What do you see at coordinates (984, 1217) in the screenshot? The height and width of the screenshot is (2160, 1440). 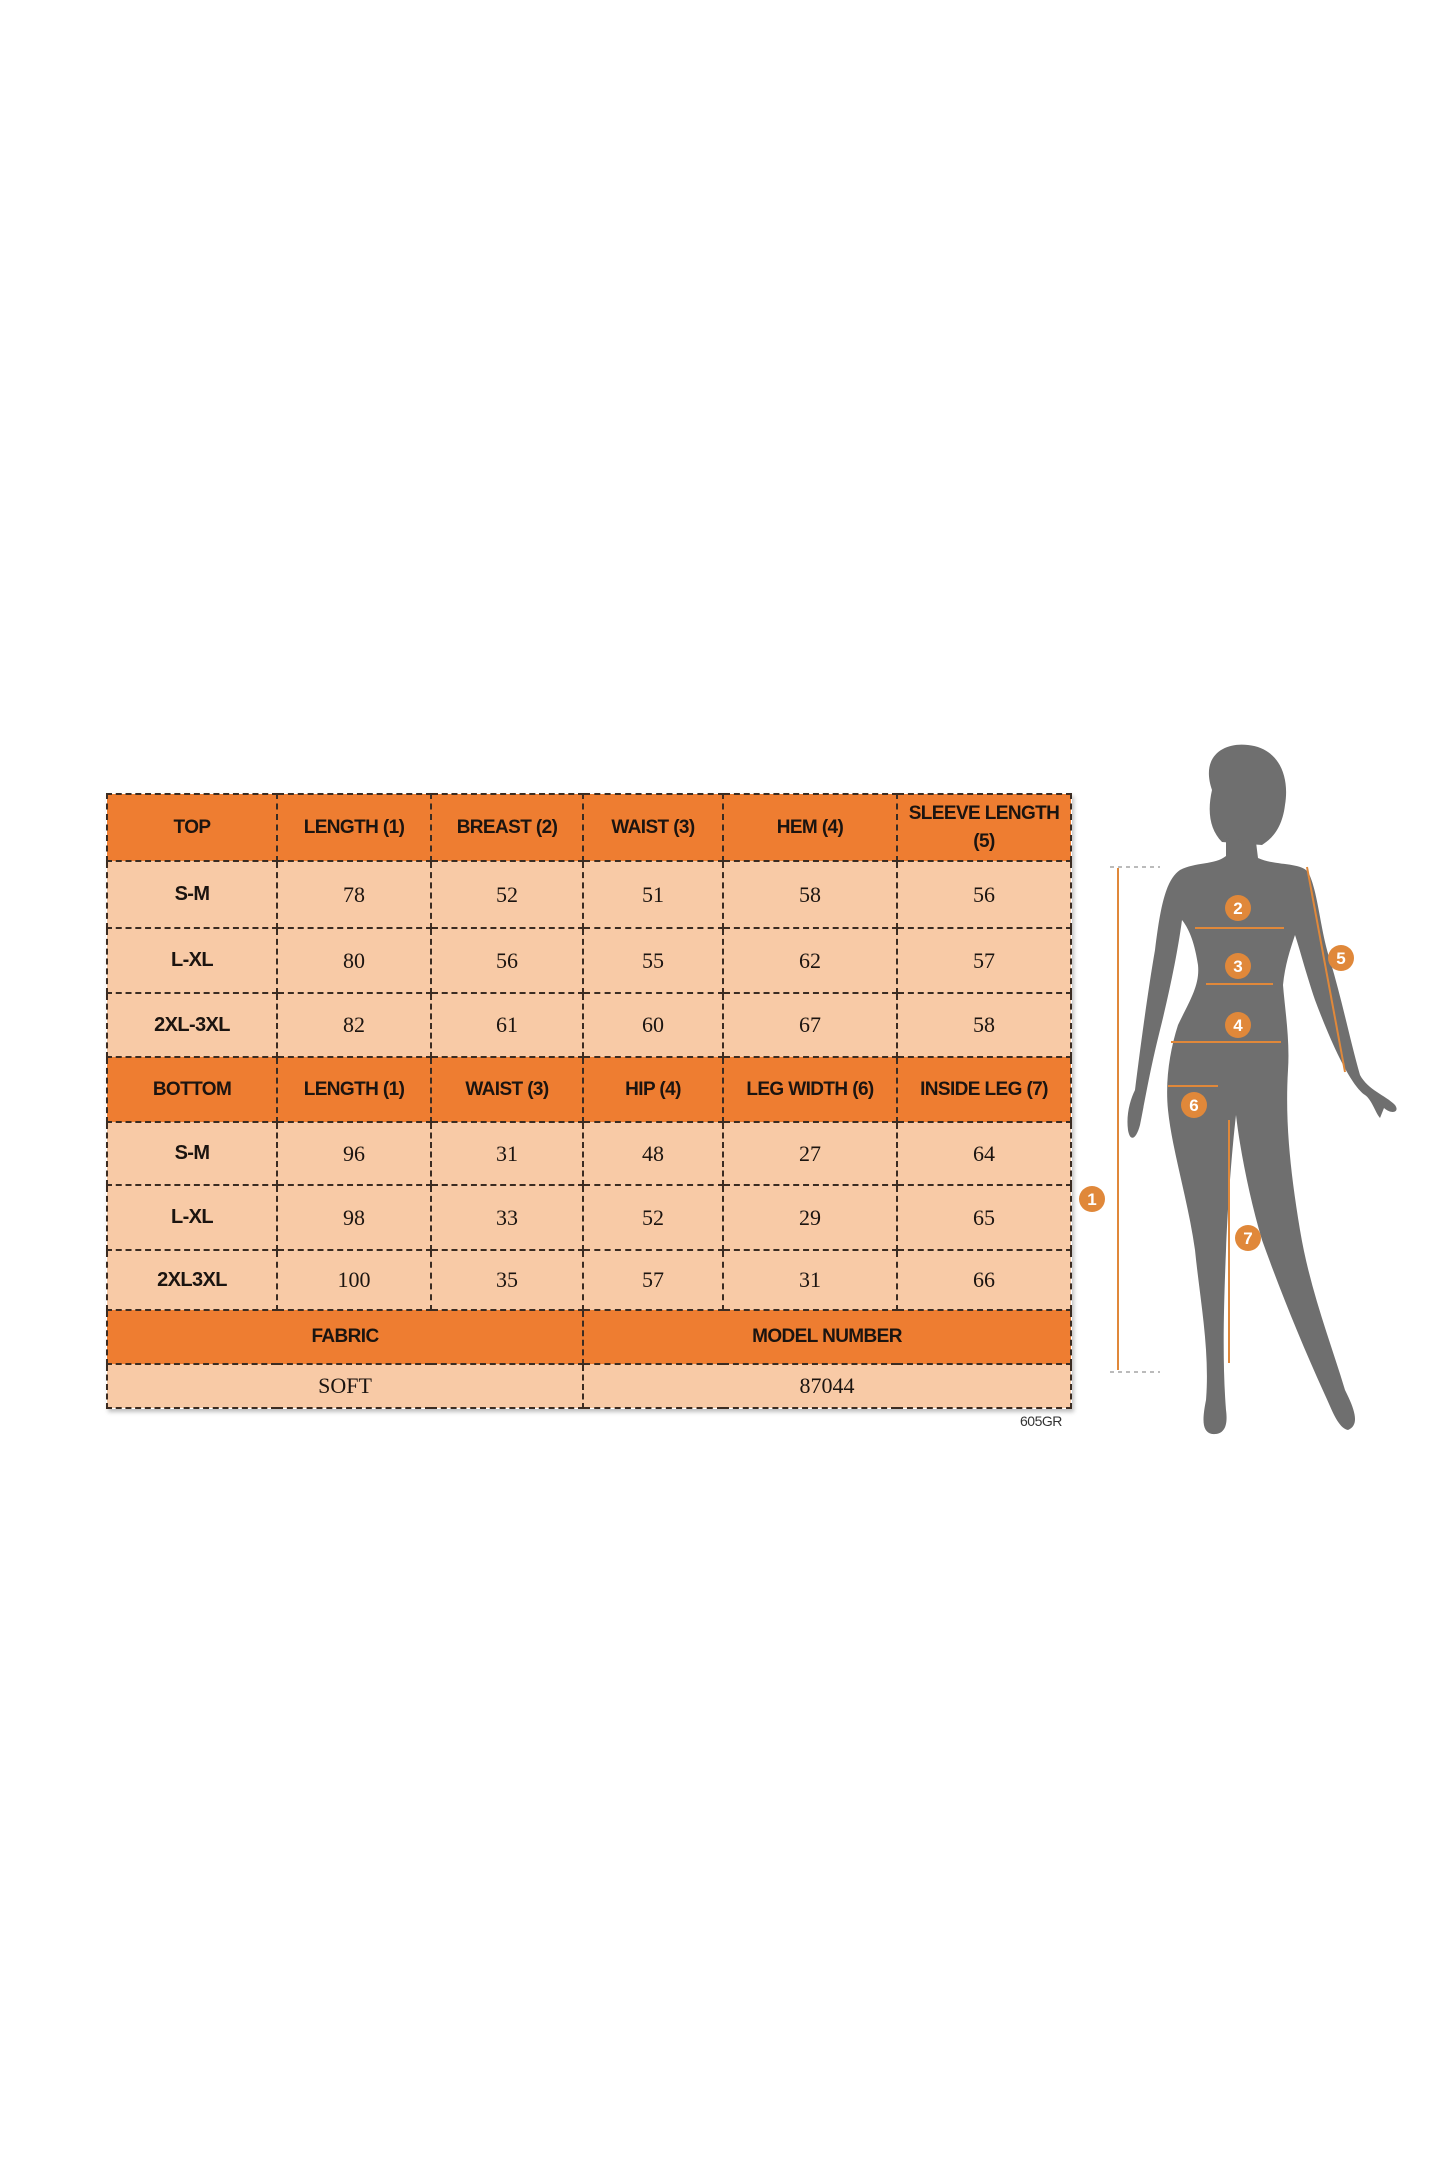 I see `table-cell: 65` at bounding box center [984, 1217].